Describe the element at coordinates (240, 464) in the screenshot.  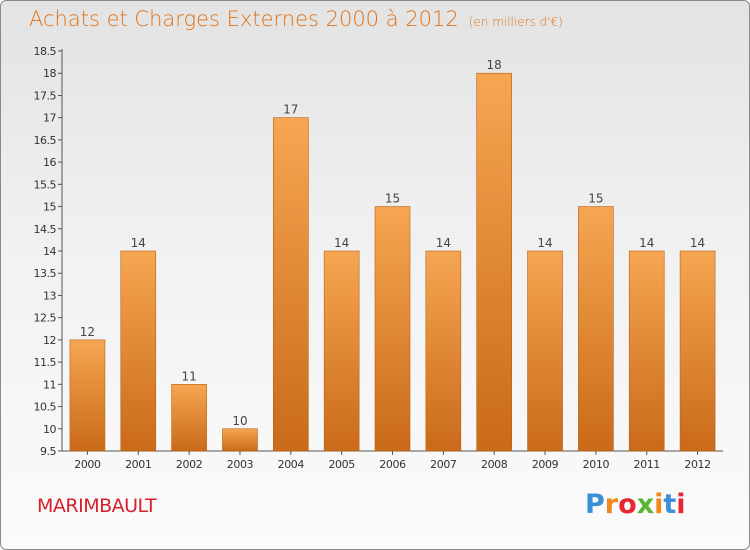
I see `x-tick-label: 2003` at that location.